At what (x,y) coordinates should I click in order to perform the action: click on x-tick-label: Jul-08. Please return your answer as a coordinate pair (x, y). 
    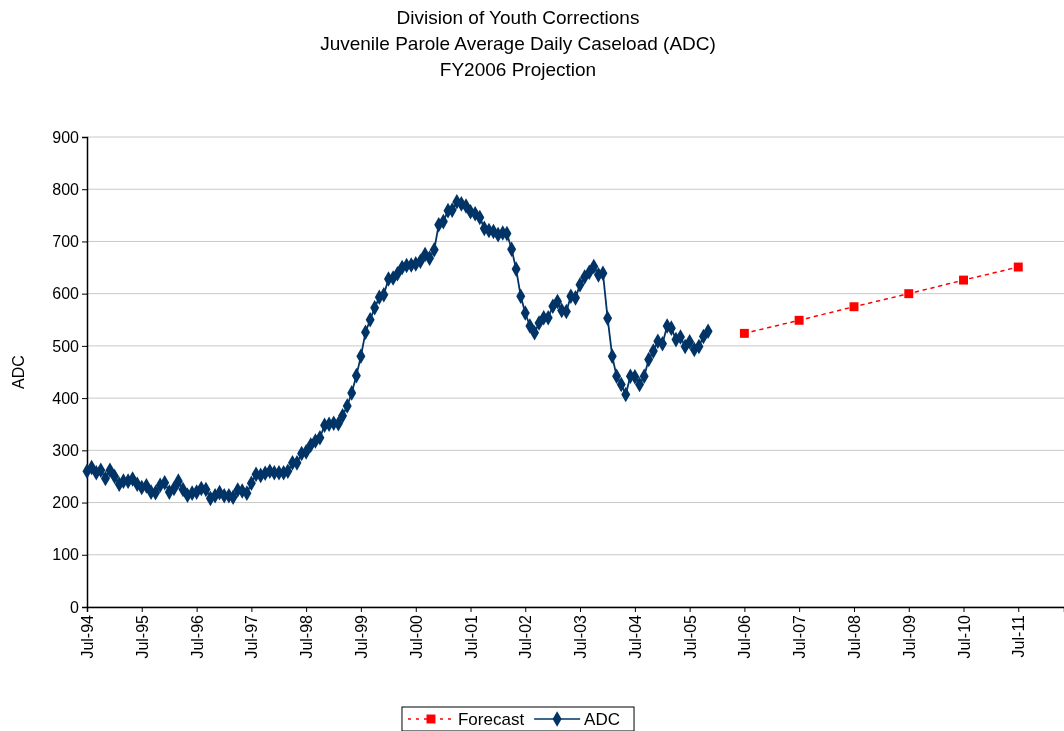
    Looking at the image, I should click on (855, 636).